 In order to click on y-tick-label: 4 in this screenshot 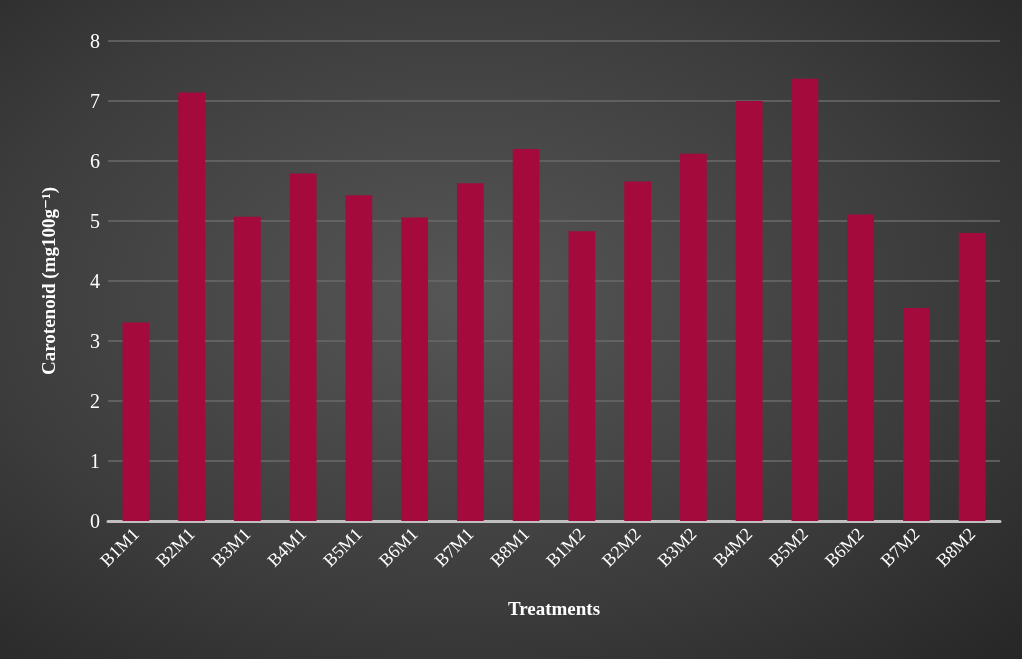, I will do `click(95, 281)`.